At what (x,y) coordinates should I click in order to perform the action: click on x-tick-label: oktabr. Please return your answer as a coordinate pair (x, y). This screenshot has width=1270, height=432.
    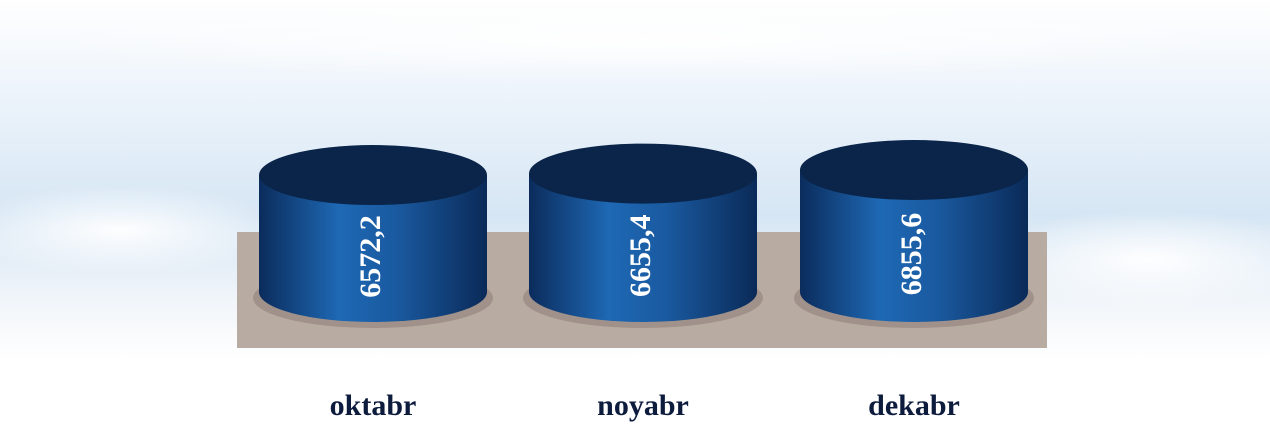
    Looking at the image, I should click on (373, 405).